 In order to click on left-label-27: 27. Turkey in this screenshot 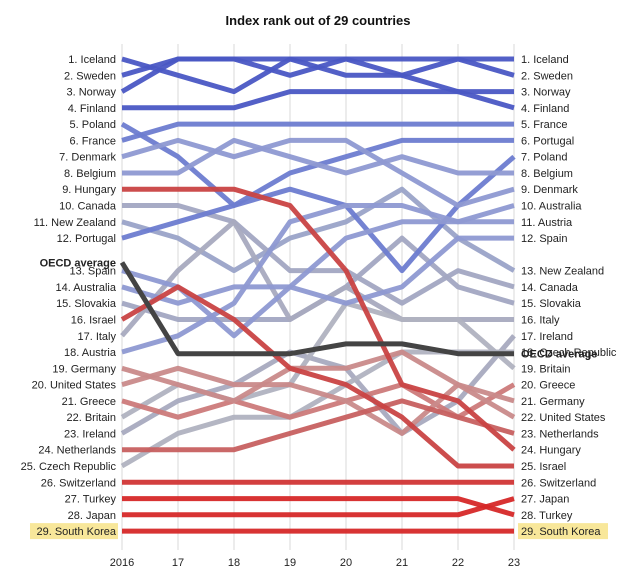, I will do `click(91, 500)`.